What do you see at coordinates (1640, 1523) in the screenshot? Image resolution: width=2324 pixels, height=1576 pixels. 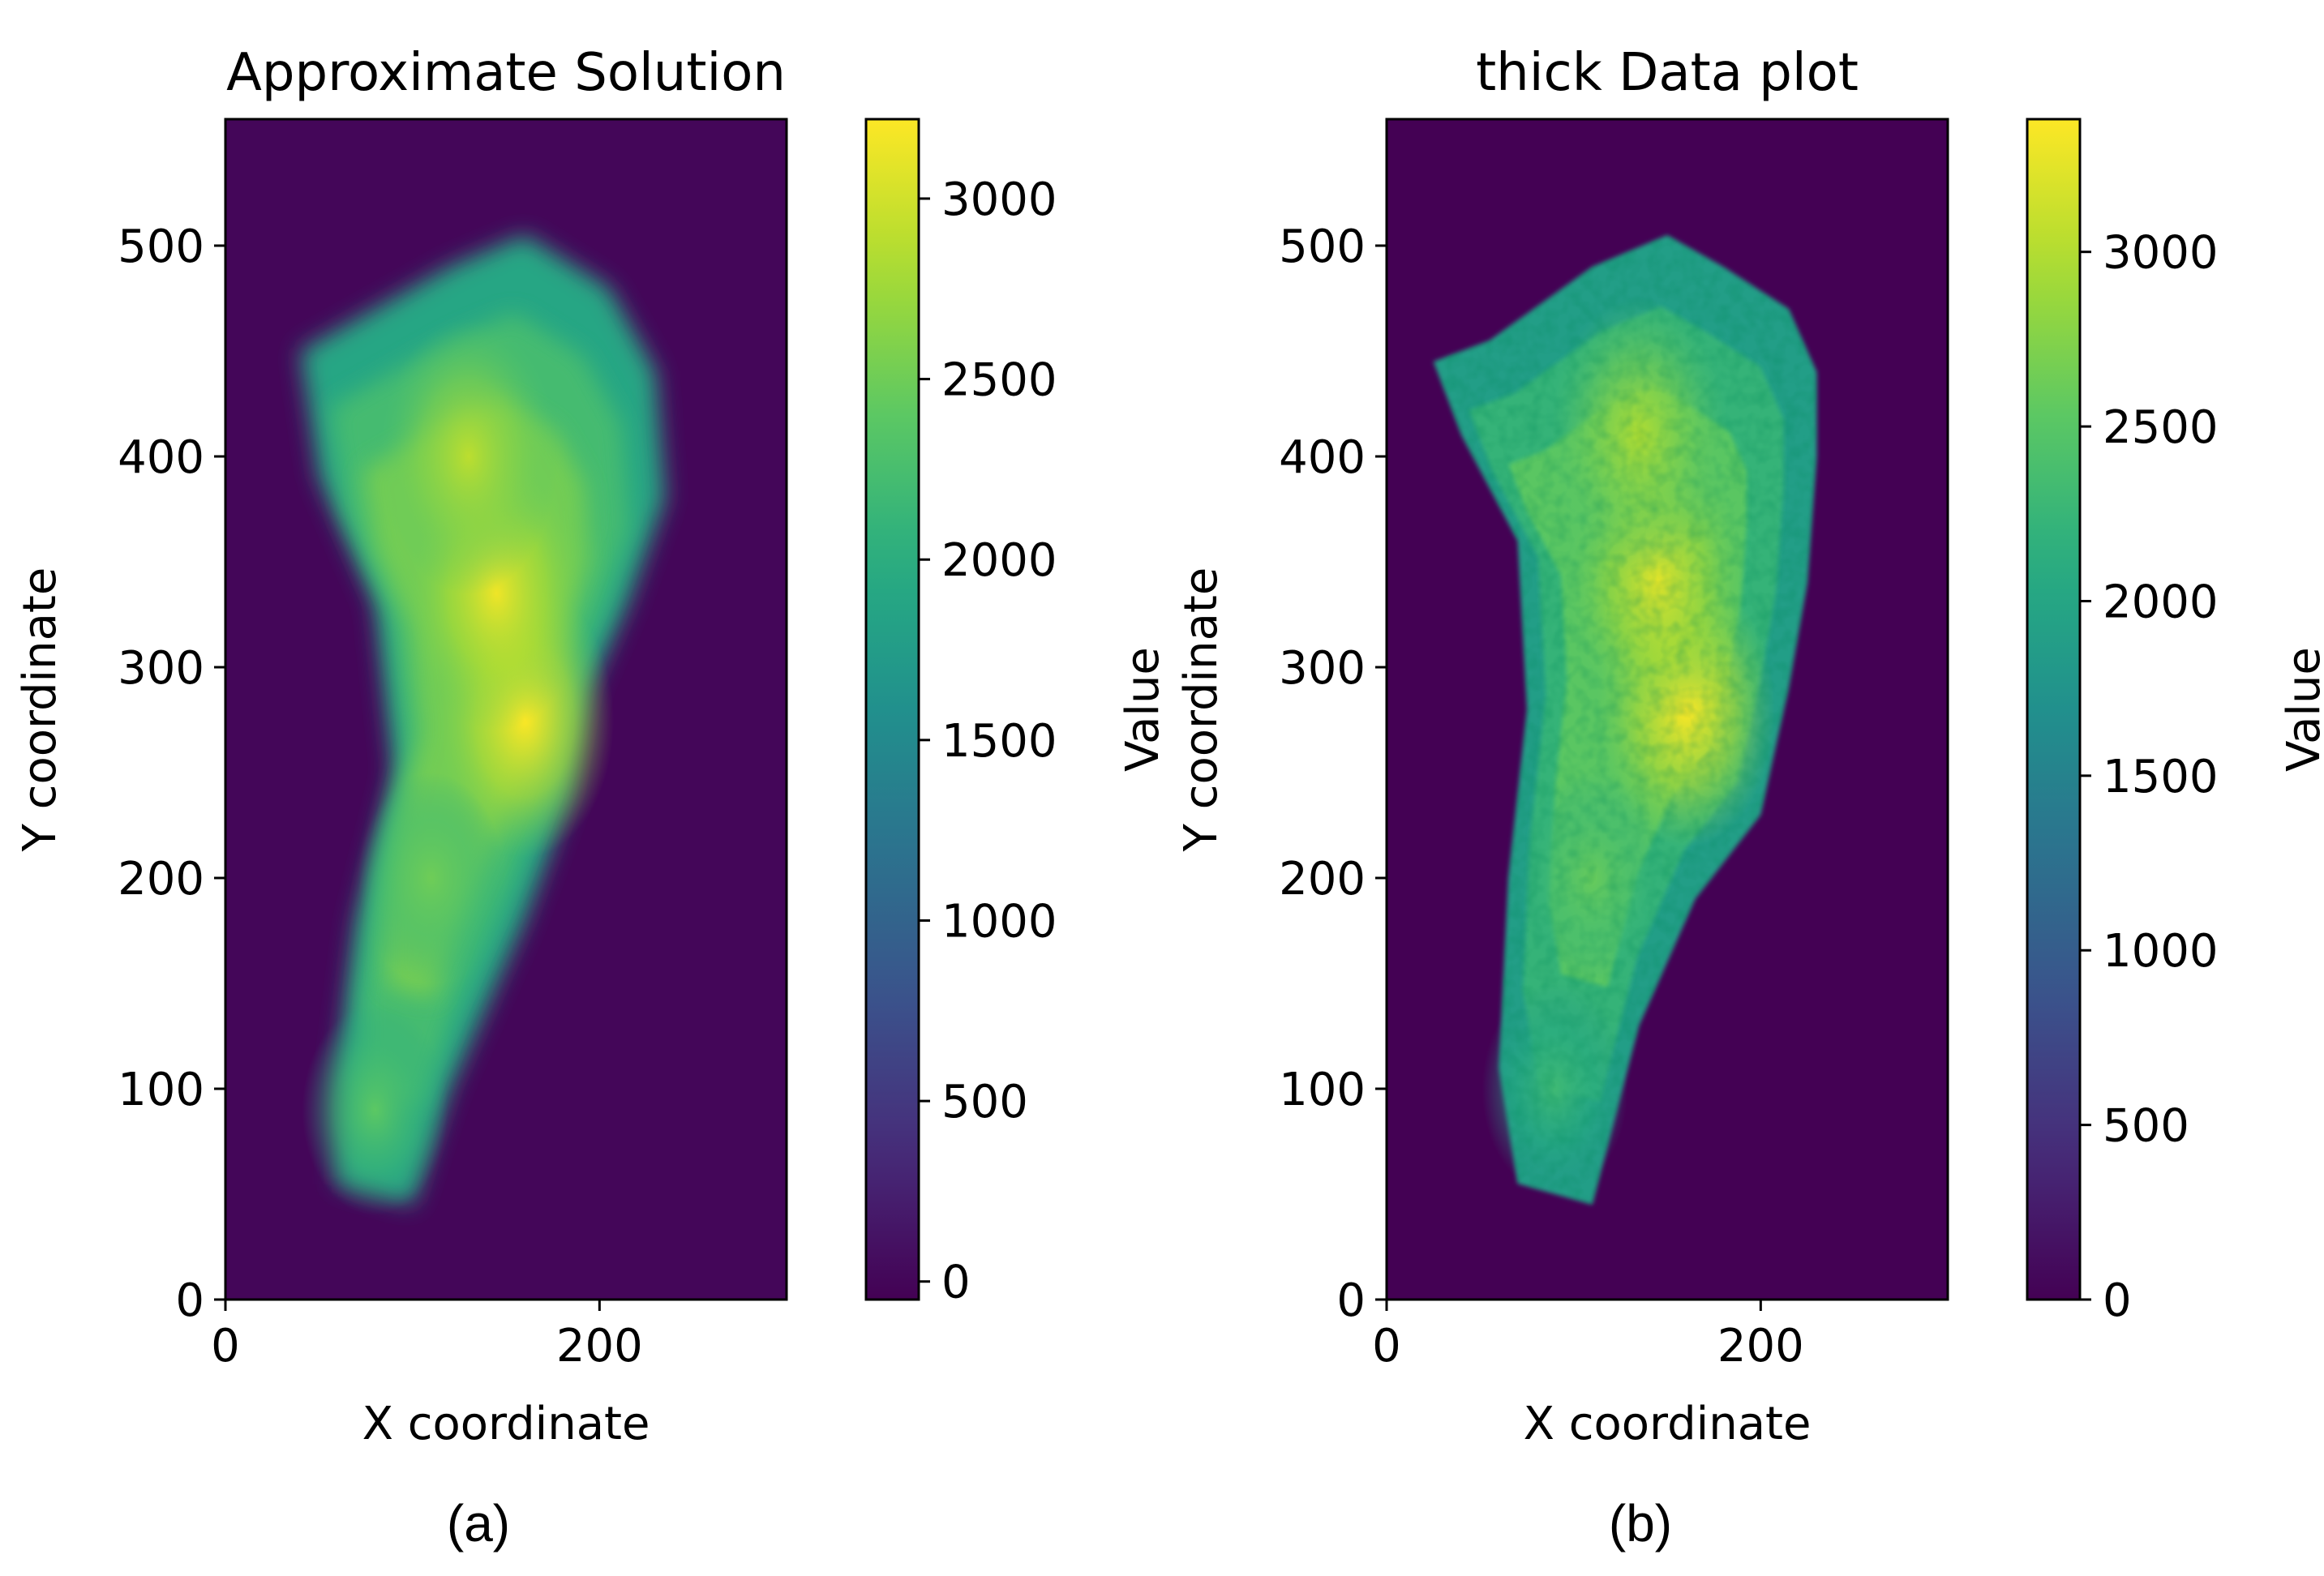 I see `panel-label-b: (b)` at bounding box center [1640, 1523].